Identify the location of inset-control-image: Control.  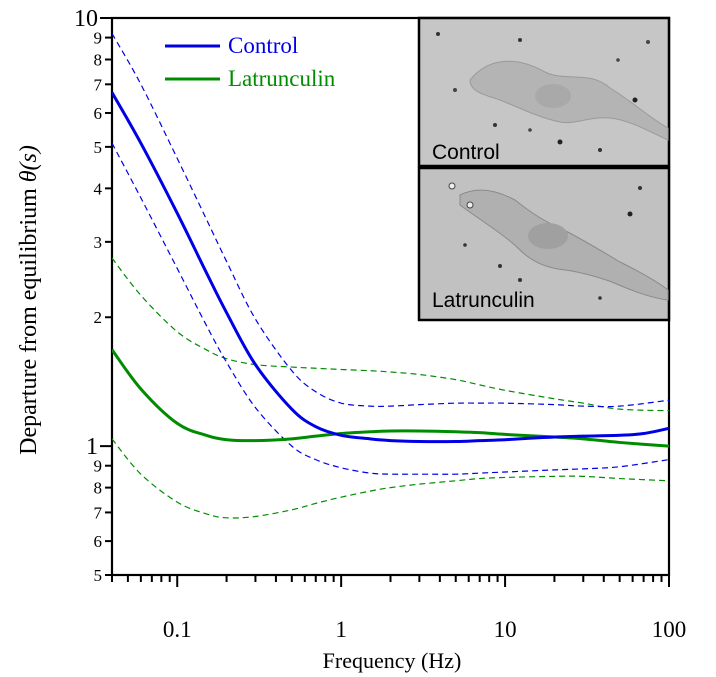
(544, 92).